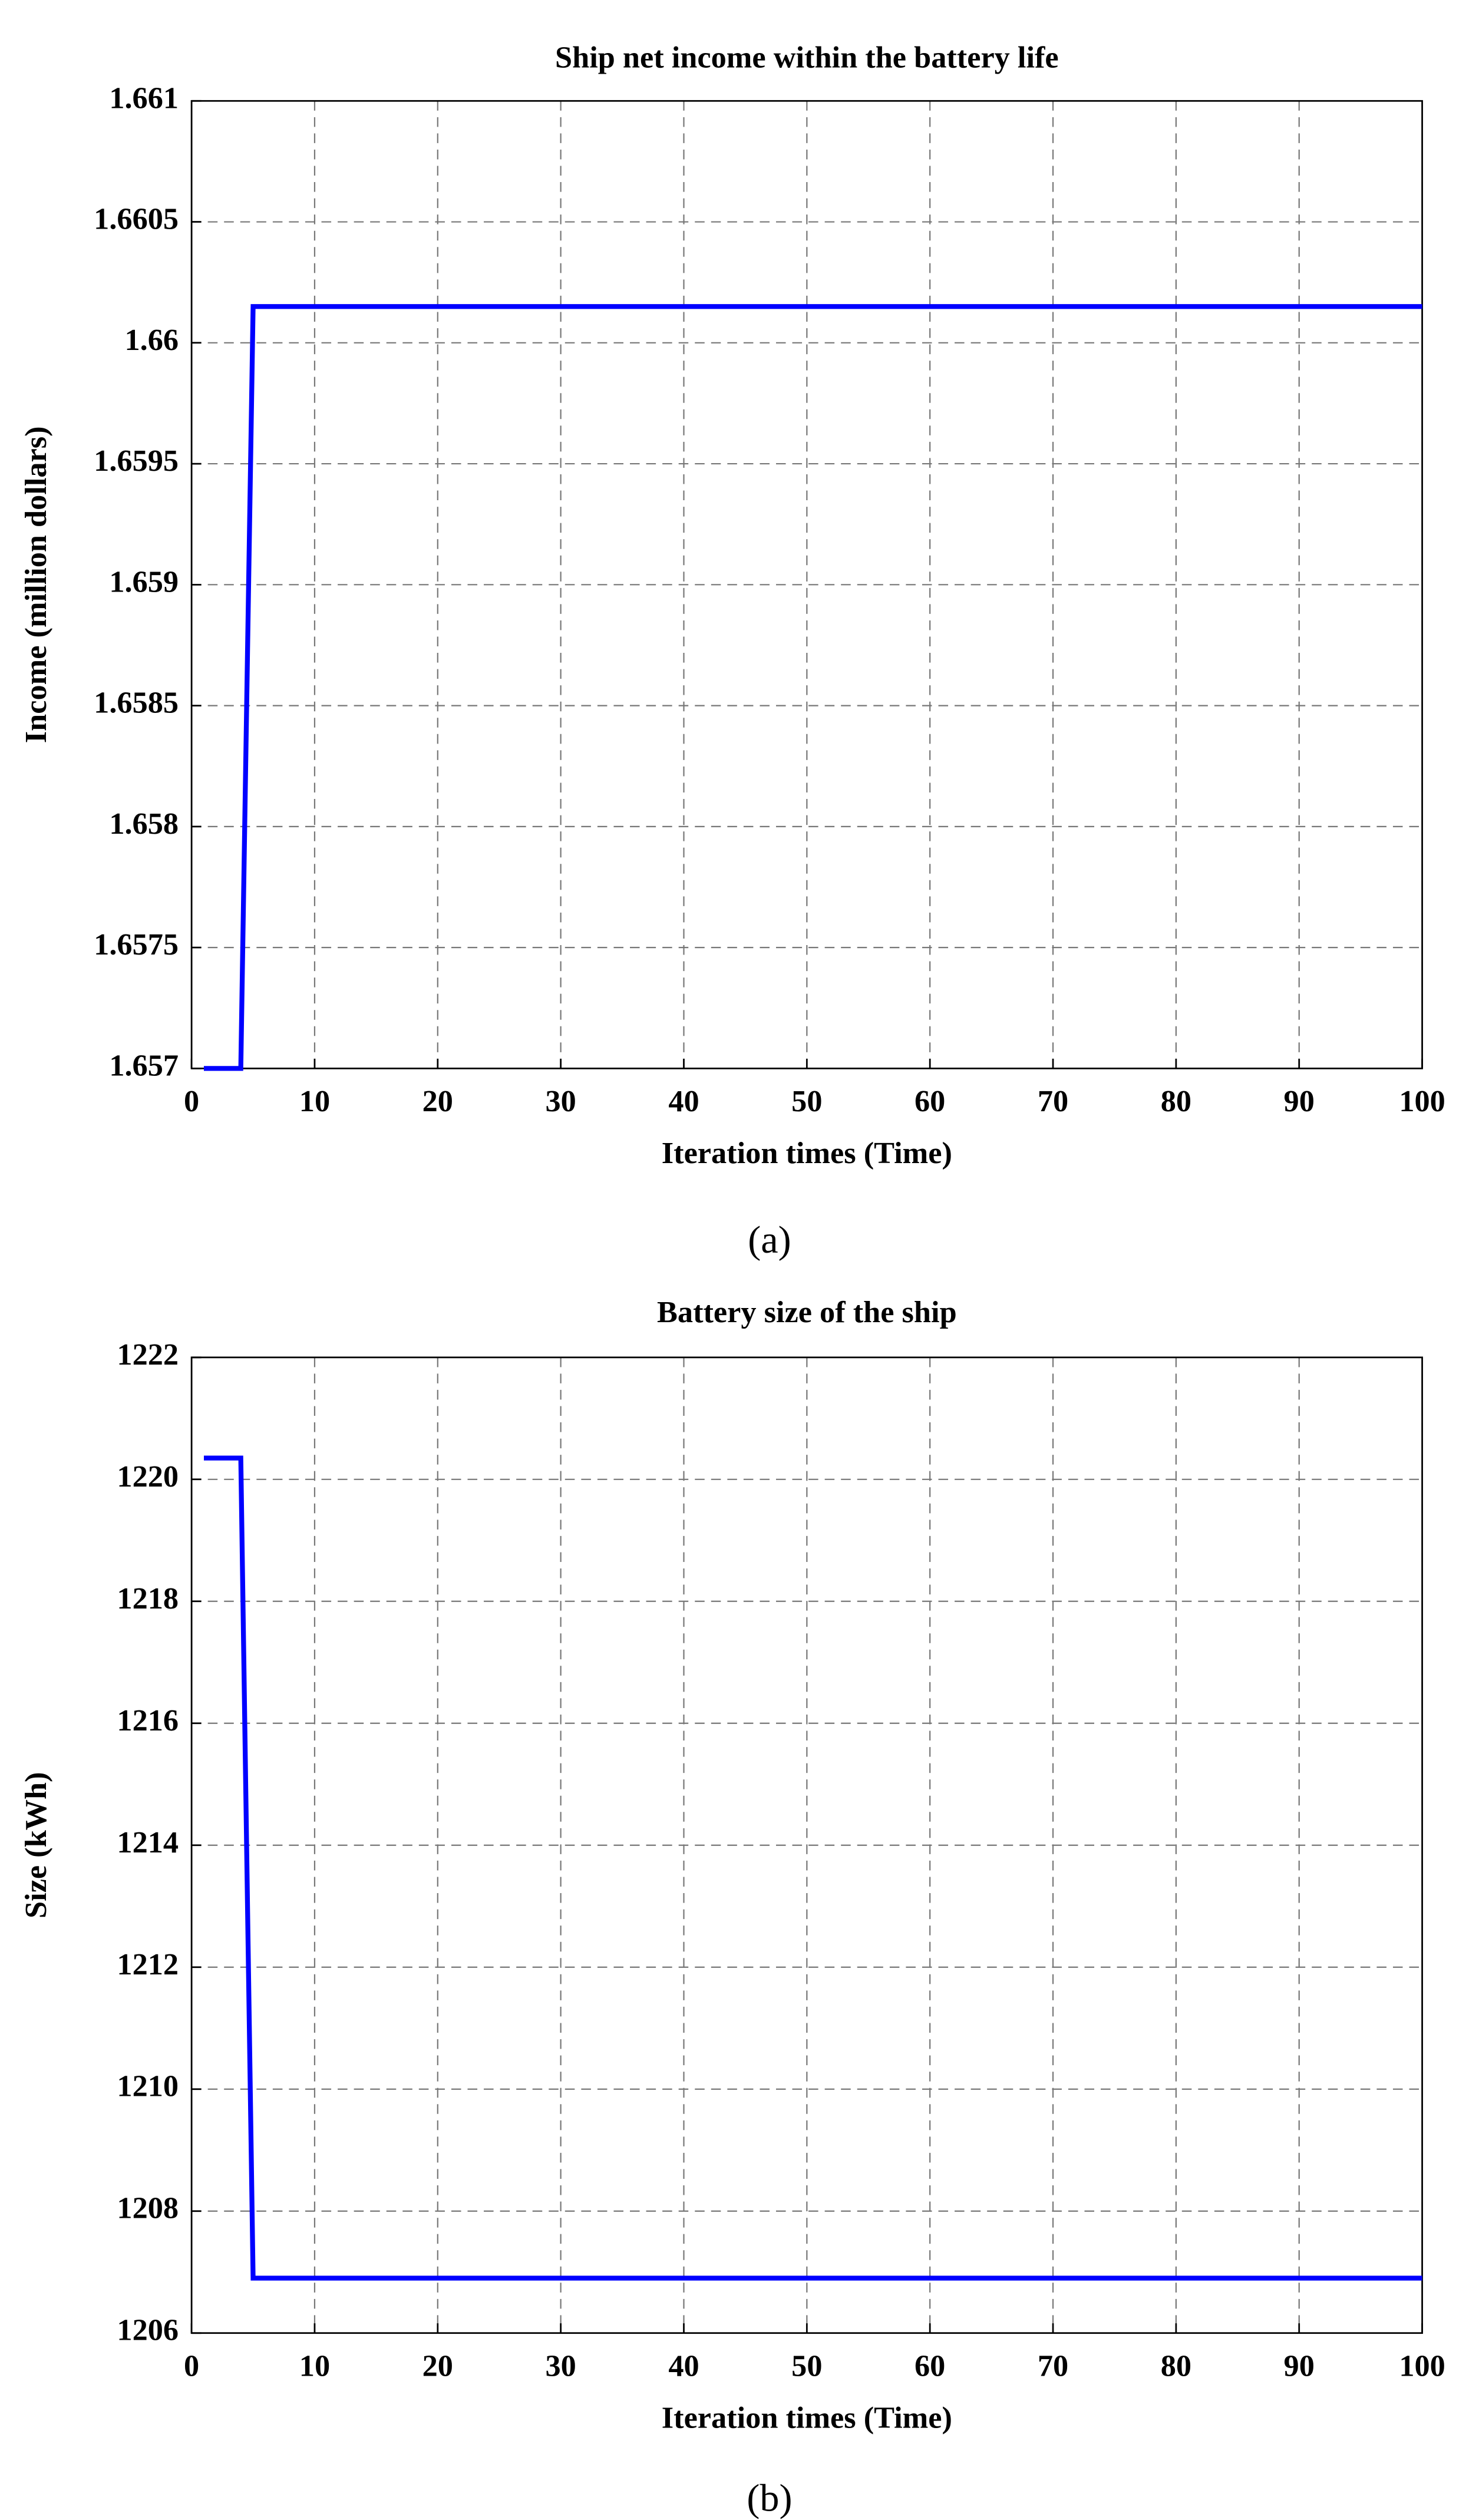 This screenshot has height=2520, width=1479. Describe the element at coordinates (148, 1354) in the screenshot. I see `y-tick-label: 1222` at that location.